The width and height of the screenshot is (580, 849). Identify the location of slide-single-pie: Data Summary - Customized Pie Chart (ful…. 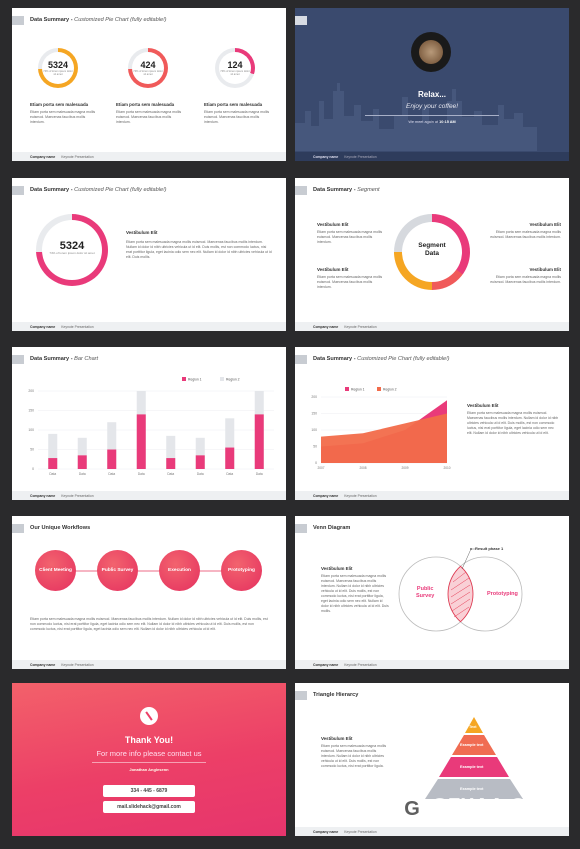
(149, 254).